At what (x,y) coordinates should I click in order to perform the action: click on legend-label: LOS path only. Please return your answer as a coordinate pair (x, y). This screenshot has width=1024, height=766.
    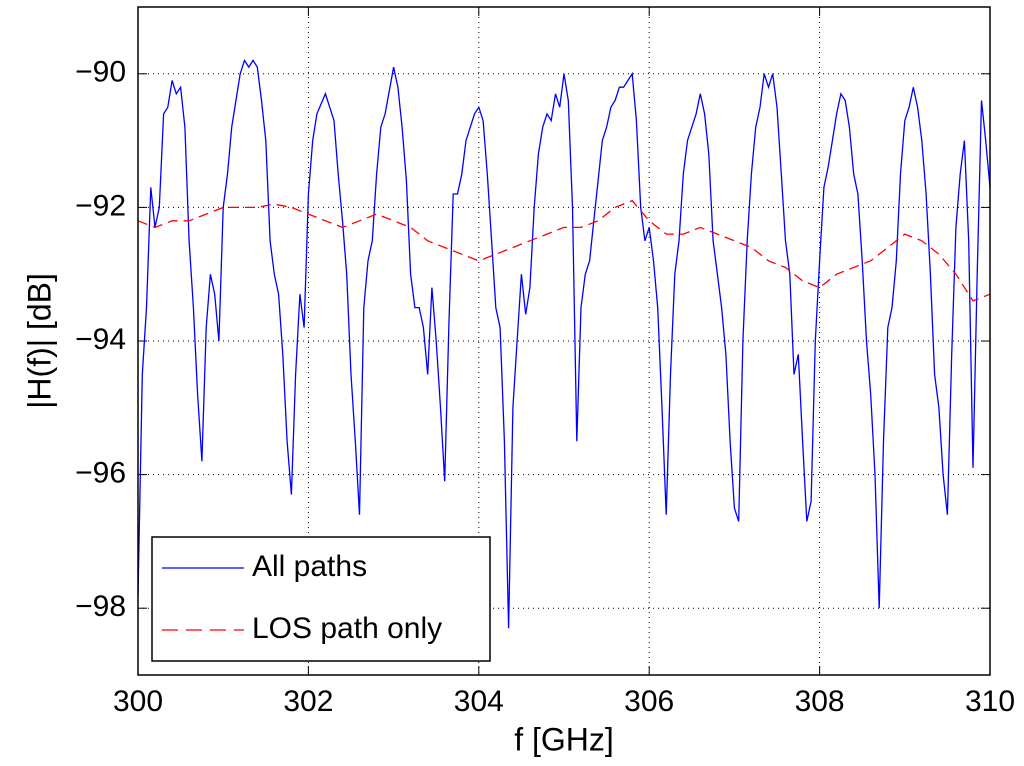
    Looking at the image, I should click on (347, 628).